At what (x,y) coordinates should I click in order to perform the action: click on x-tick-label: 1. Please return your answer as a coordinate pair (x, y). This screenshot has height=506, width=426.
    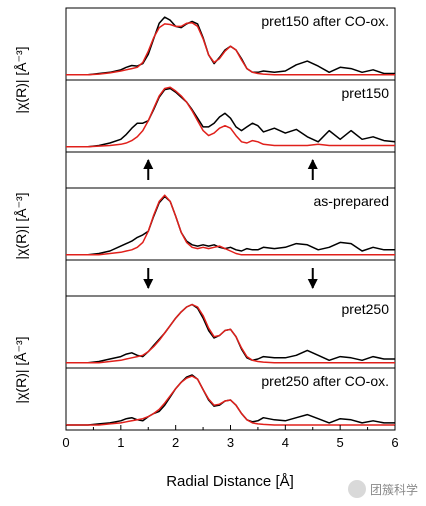
    Looking at the image, I should click on (120, 442).